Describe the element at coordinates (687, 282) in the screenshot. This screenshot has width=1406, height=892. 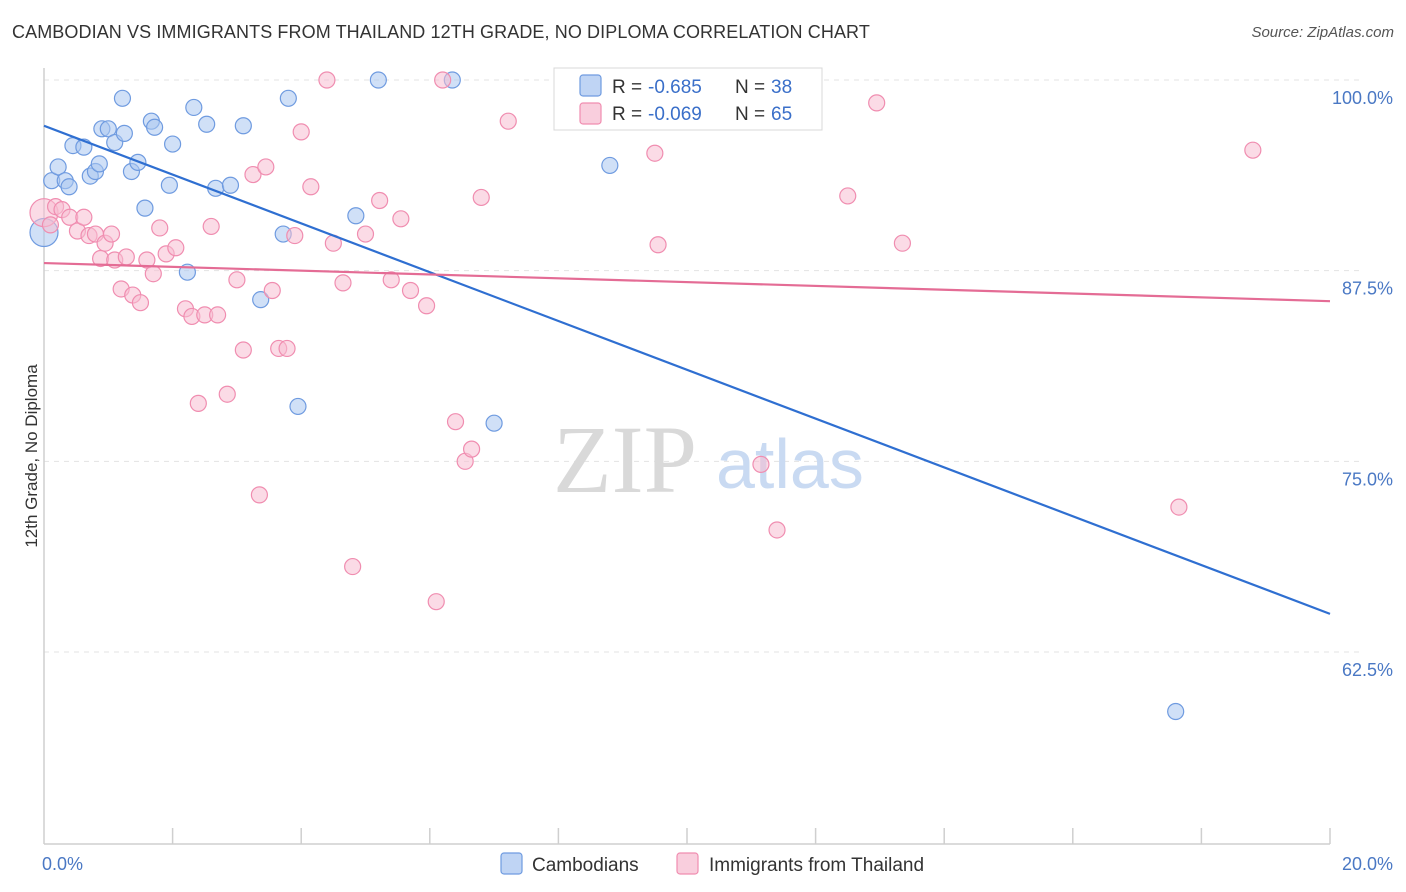
I see `trend-line-thailand` at that location.